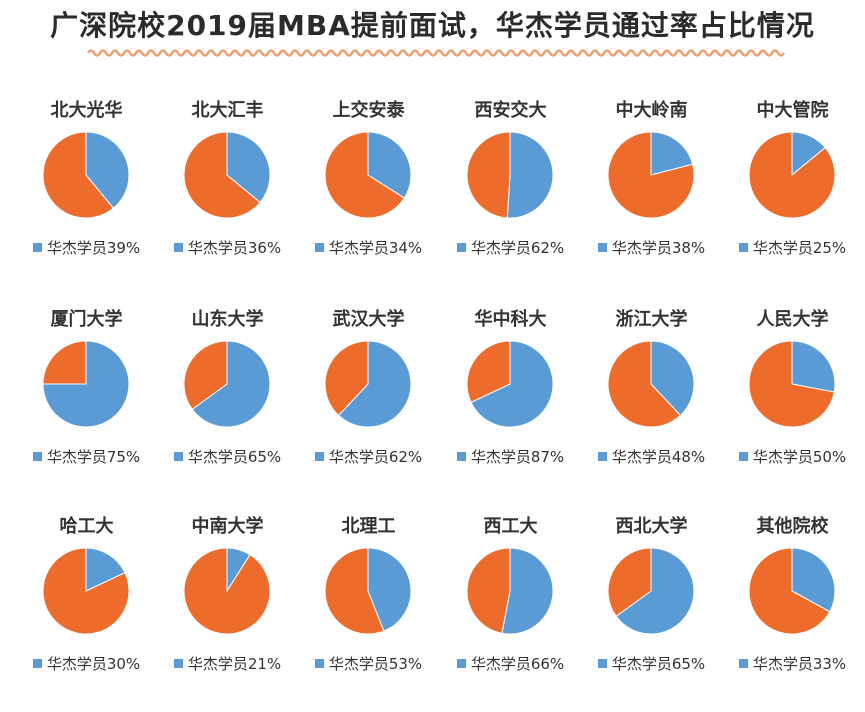 The height and width of the screenshot is (712, 865). I want to click on pie-chart-cell: 中大管院 华杰学员25%, so click(792, 196).